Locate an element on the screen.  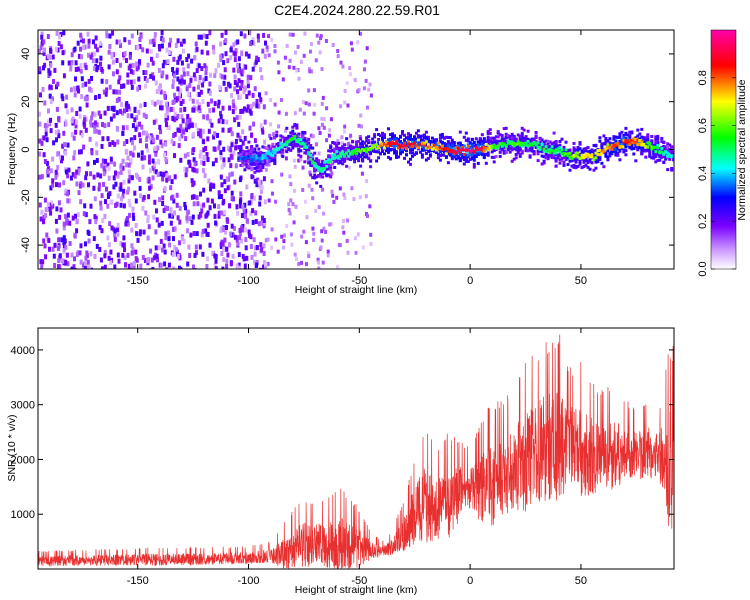
colorbar-label: Normalized spectral amplitude is located at coordinates (742, 149).